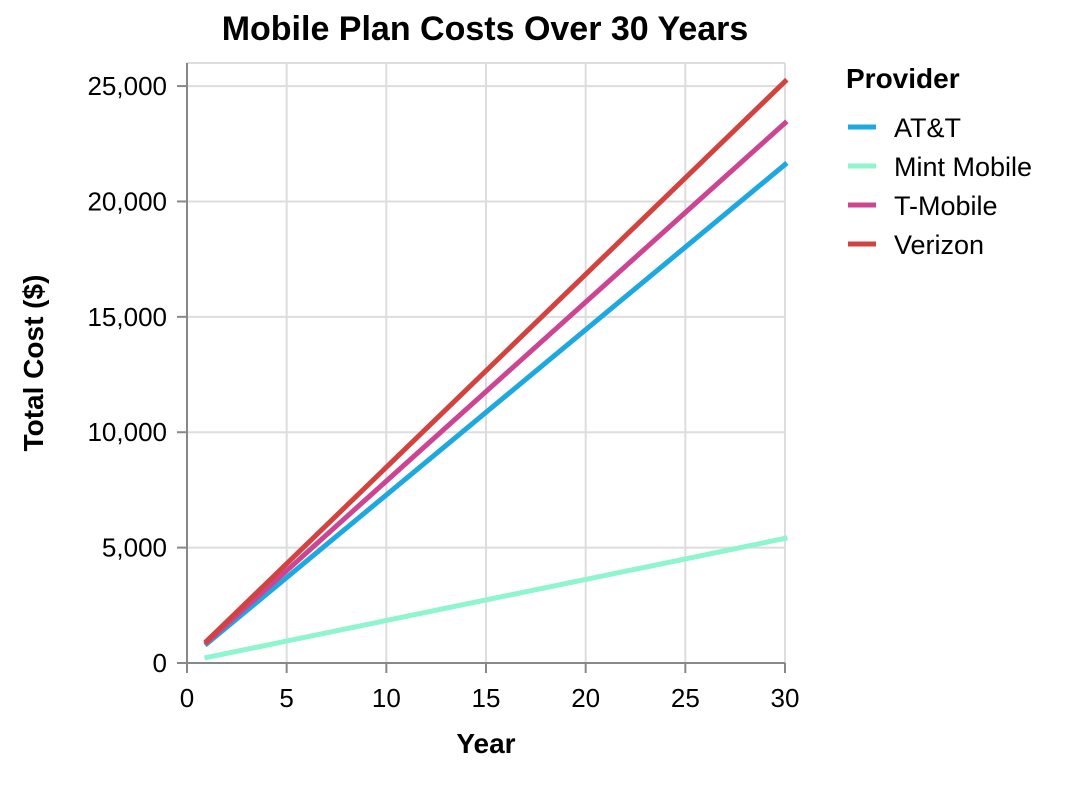 The width and height of the screenshot is (1066, 786). What do you see at coordinates (386, 698) in the screenshot?
I see `x-tick-label: 10` at bounding box center [386, 698].